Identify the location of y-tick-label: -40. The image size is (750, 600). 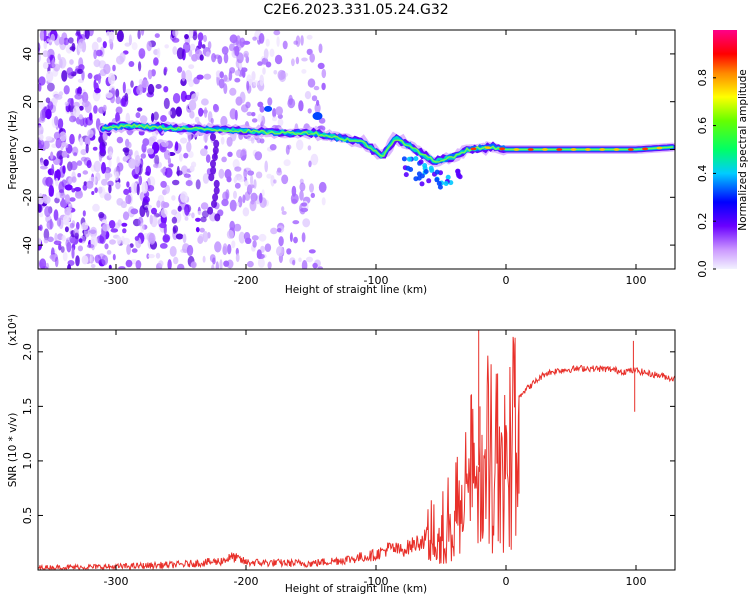
(27, 245).